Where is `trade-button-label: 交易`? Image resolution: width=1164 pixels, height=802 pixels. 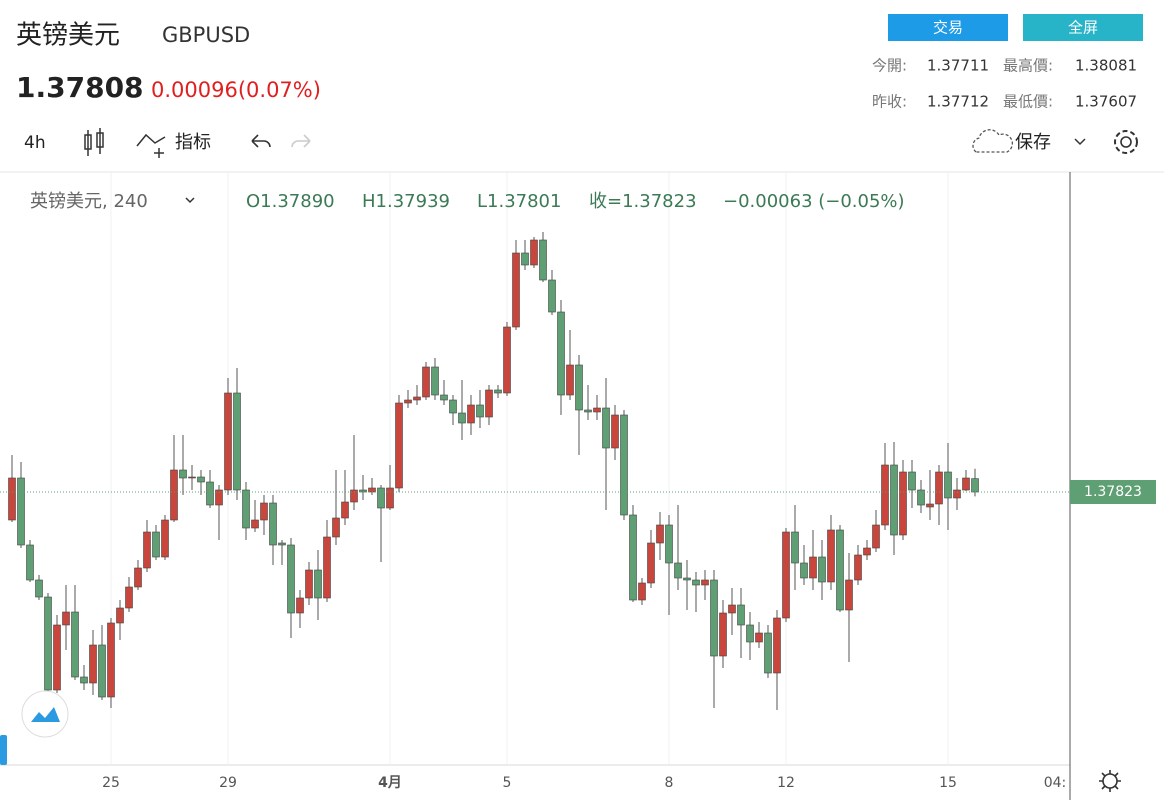 trade-button-label: 交易 is located at coordinates (948, 28).